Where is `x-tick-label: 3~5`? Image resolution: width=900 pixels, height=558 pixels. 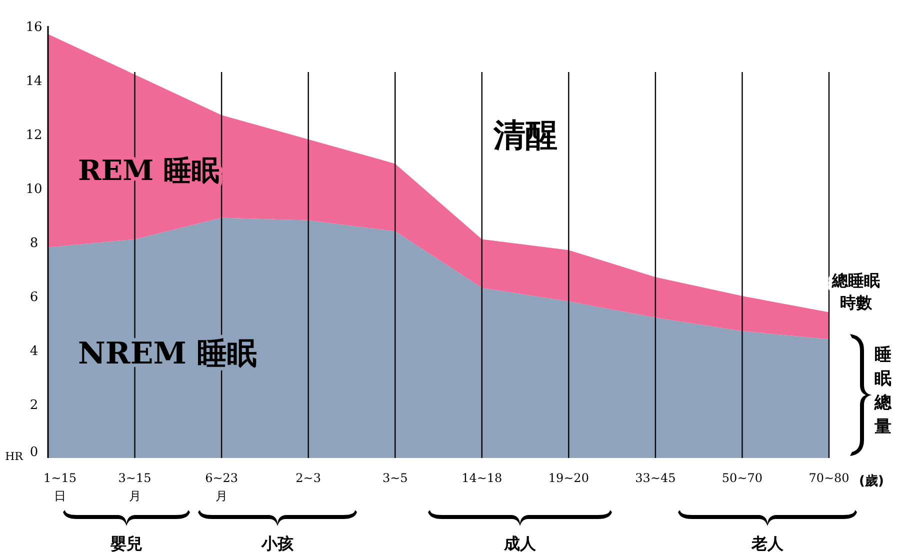
x-tick-label: 3~5 is located at coordinates (395, 478).